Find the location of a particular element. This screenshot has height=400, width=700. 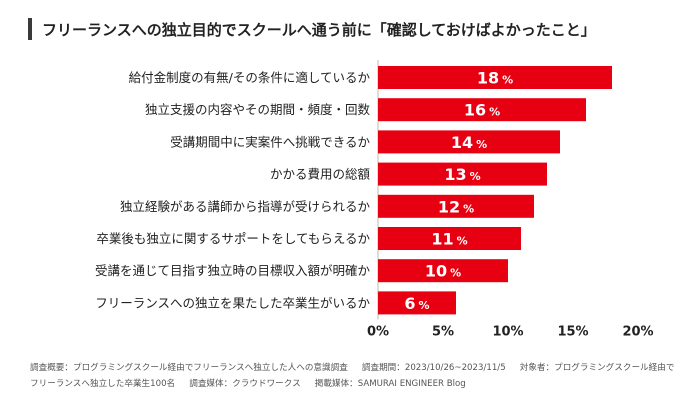

title-accent-bar is located at coordinates (30, 29).